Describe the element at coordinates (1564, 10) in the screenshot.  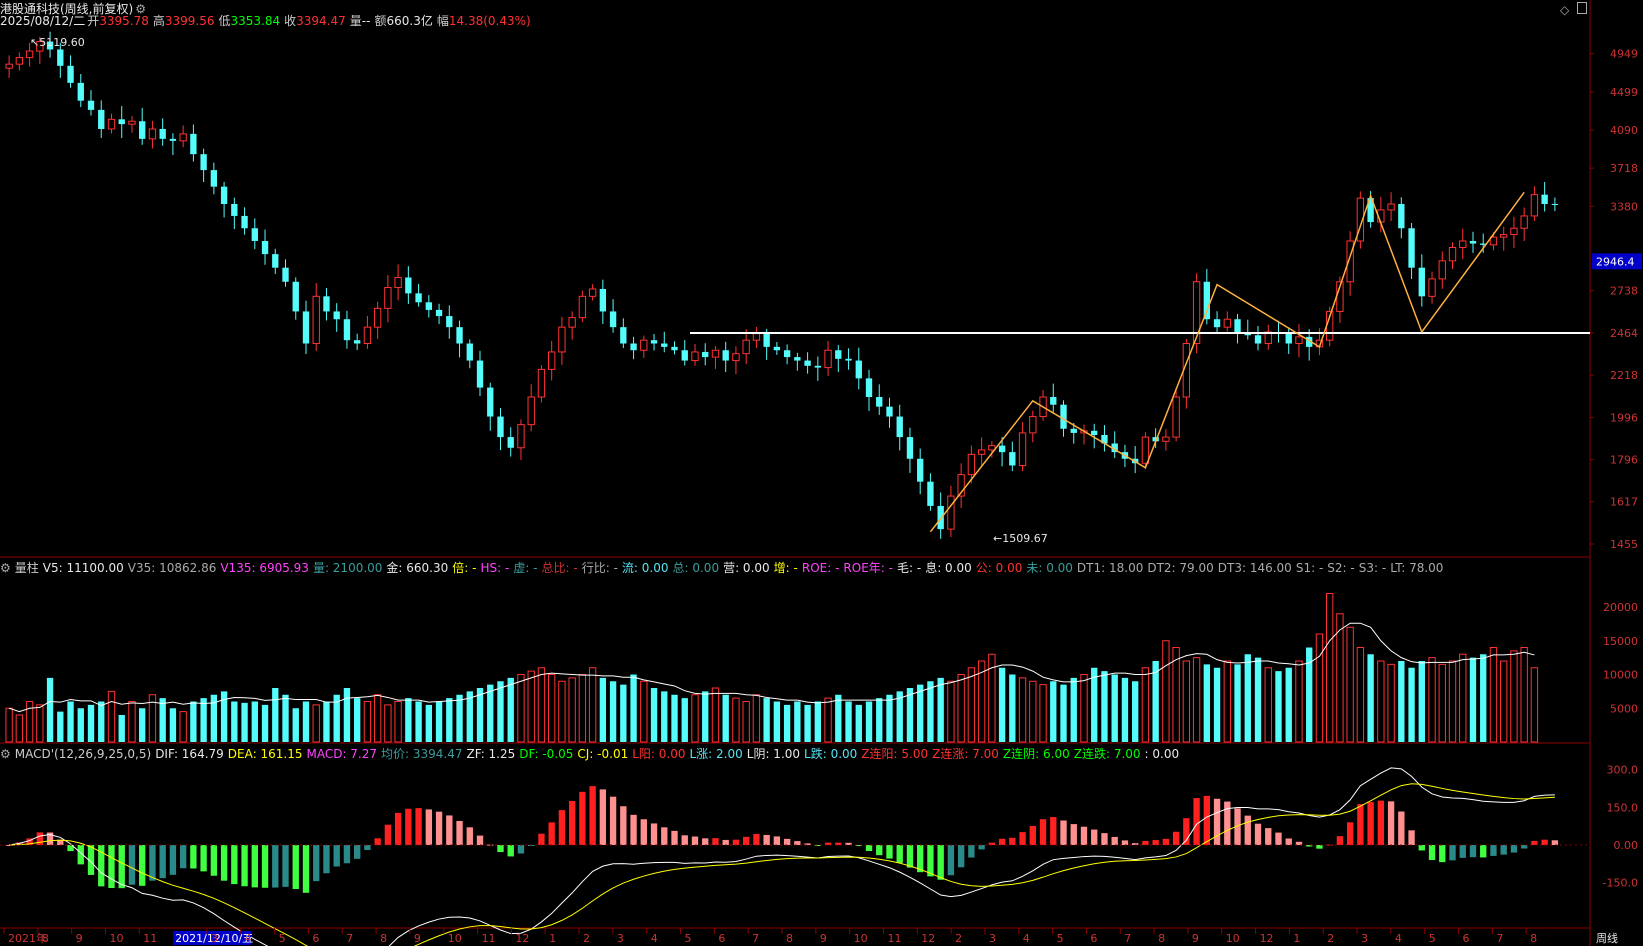
I see `diamond-icon: ◇` at that location.